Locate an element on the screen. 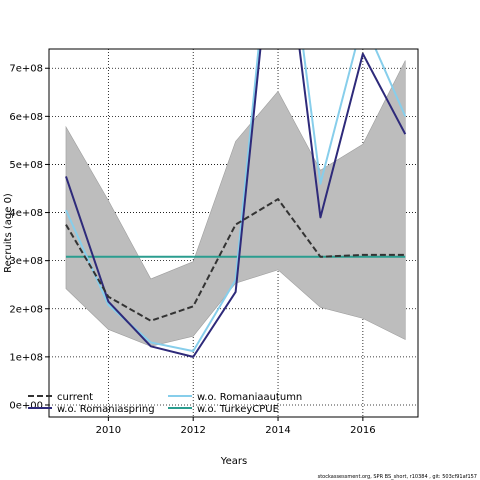  y-tick-label: 6e+08 is located at coordinates (26, 117).